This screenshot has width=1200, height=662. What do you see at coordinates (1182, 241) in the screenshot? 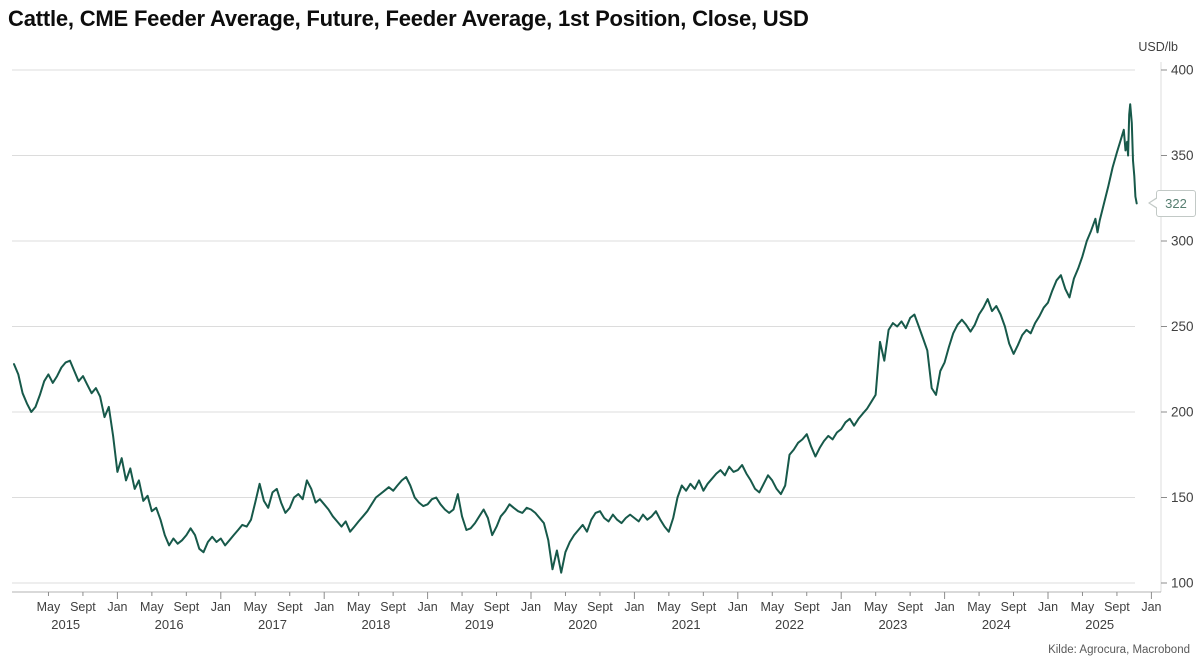
I see `y-tick-label: 300` at bounding box center [1182, 241].